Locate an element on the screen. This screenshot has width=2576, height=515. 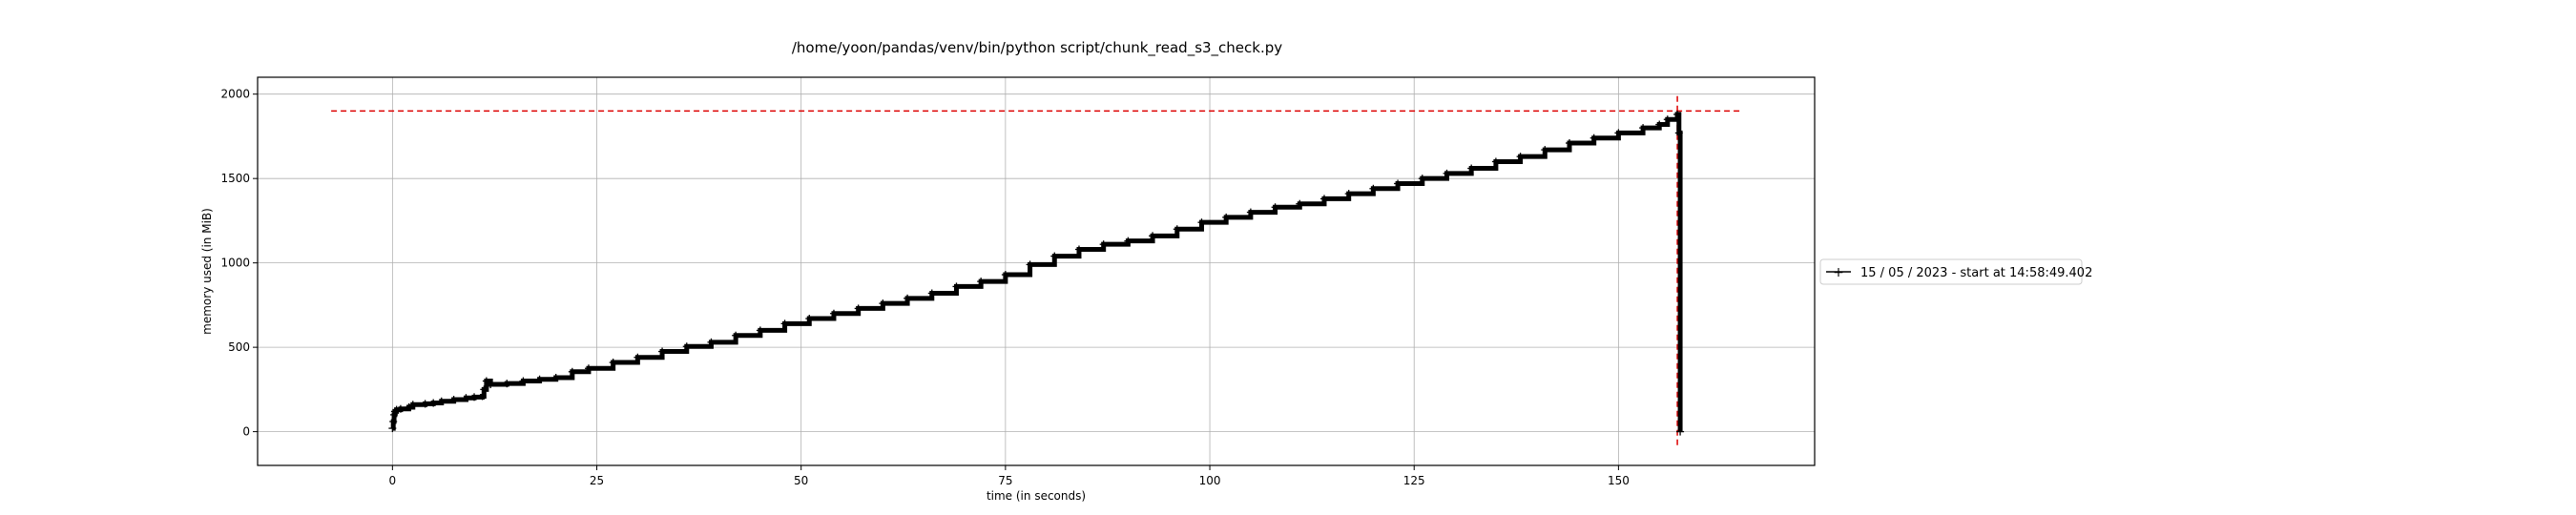
x-ticks: 0 25 50 75 100 125 150 is located at coordinates (1009, 476).